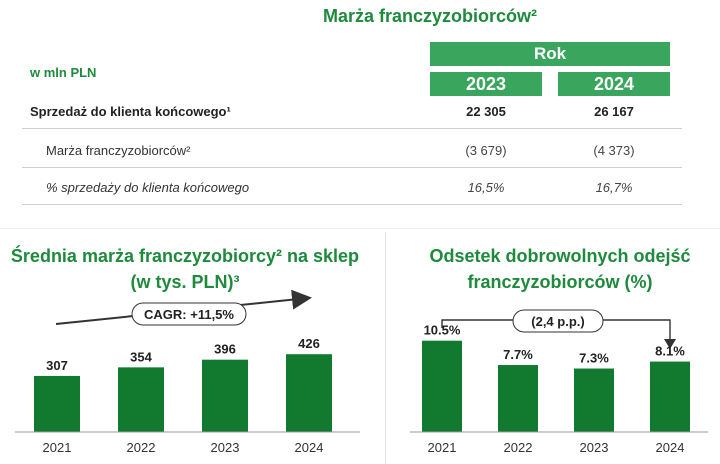 This screenshot has height=464, width=720. I want to click on data-label-2024: 426, so click(309, 343).